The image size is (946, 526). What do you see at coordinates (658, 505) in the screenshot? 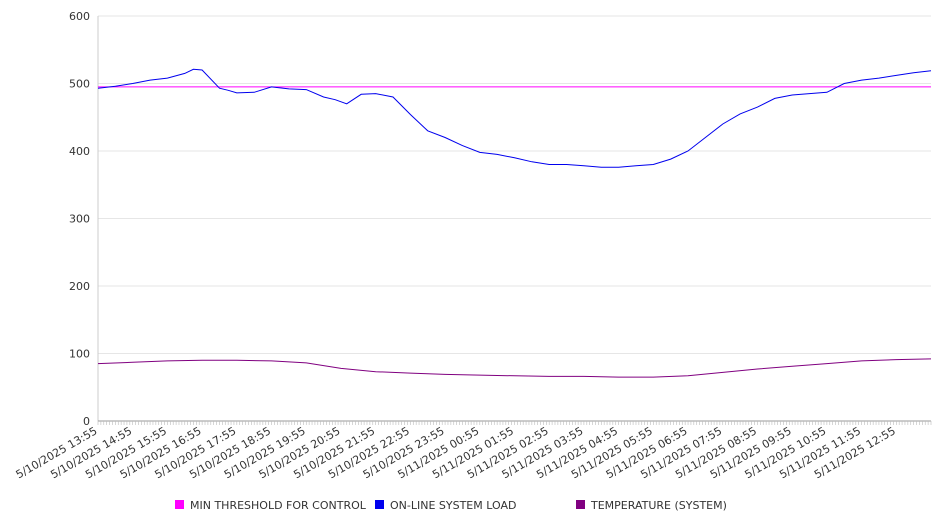
I see `legend-label: TEMPERATURE (SYSTEM)` at bounding box center [658, 505].